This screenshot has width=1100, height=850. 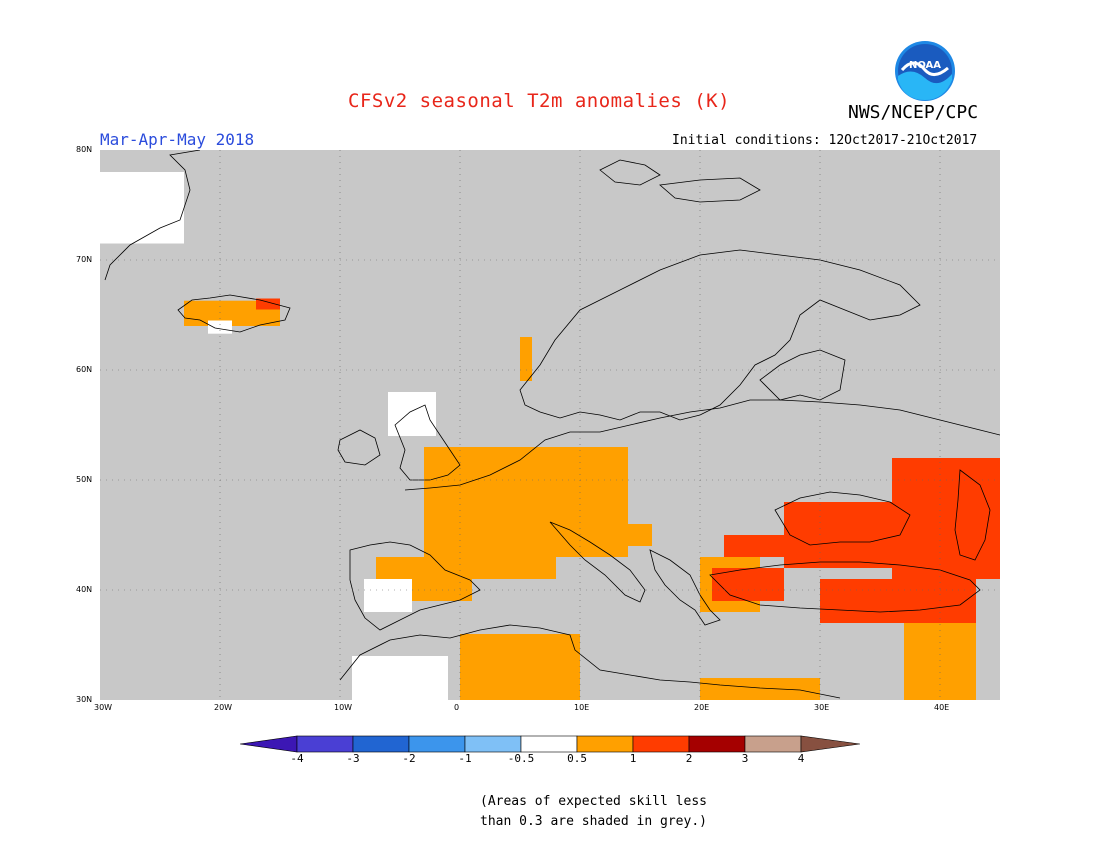 What do you see at coordinates (103, 707) in the screenshot?
I see `lon-tick-label: 30W` at bounding box center [103, 707].